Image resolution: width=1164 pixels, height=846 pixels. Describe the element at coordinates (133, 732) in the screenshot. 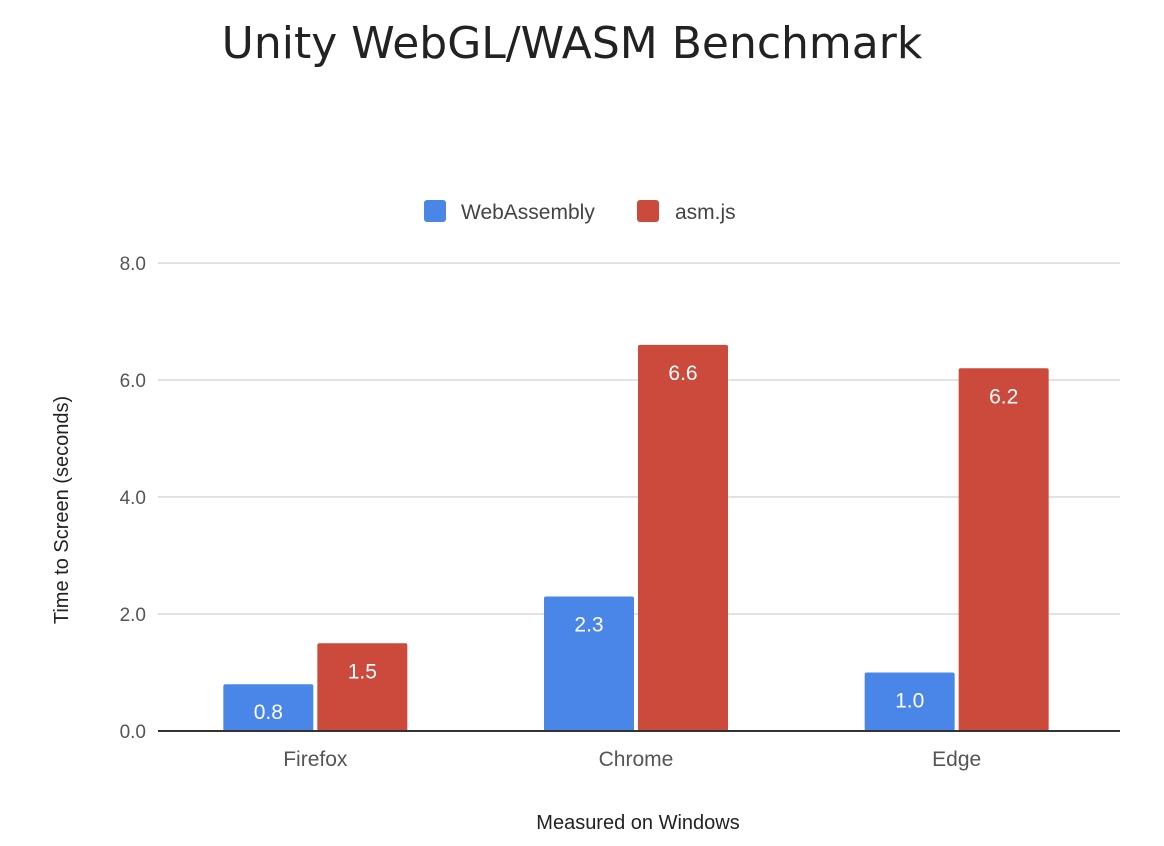

I see `y-tick-label: 0.0` at that location.